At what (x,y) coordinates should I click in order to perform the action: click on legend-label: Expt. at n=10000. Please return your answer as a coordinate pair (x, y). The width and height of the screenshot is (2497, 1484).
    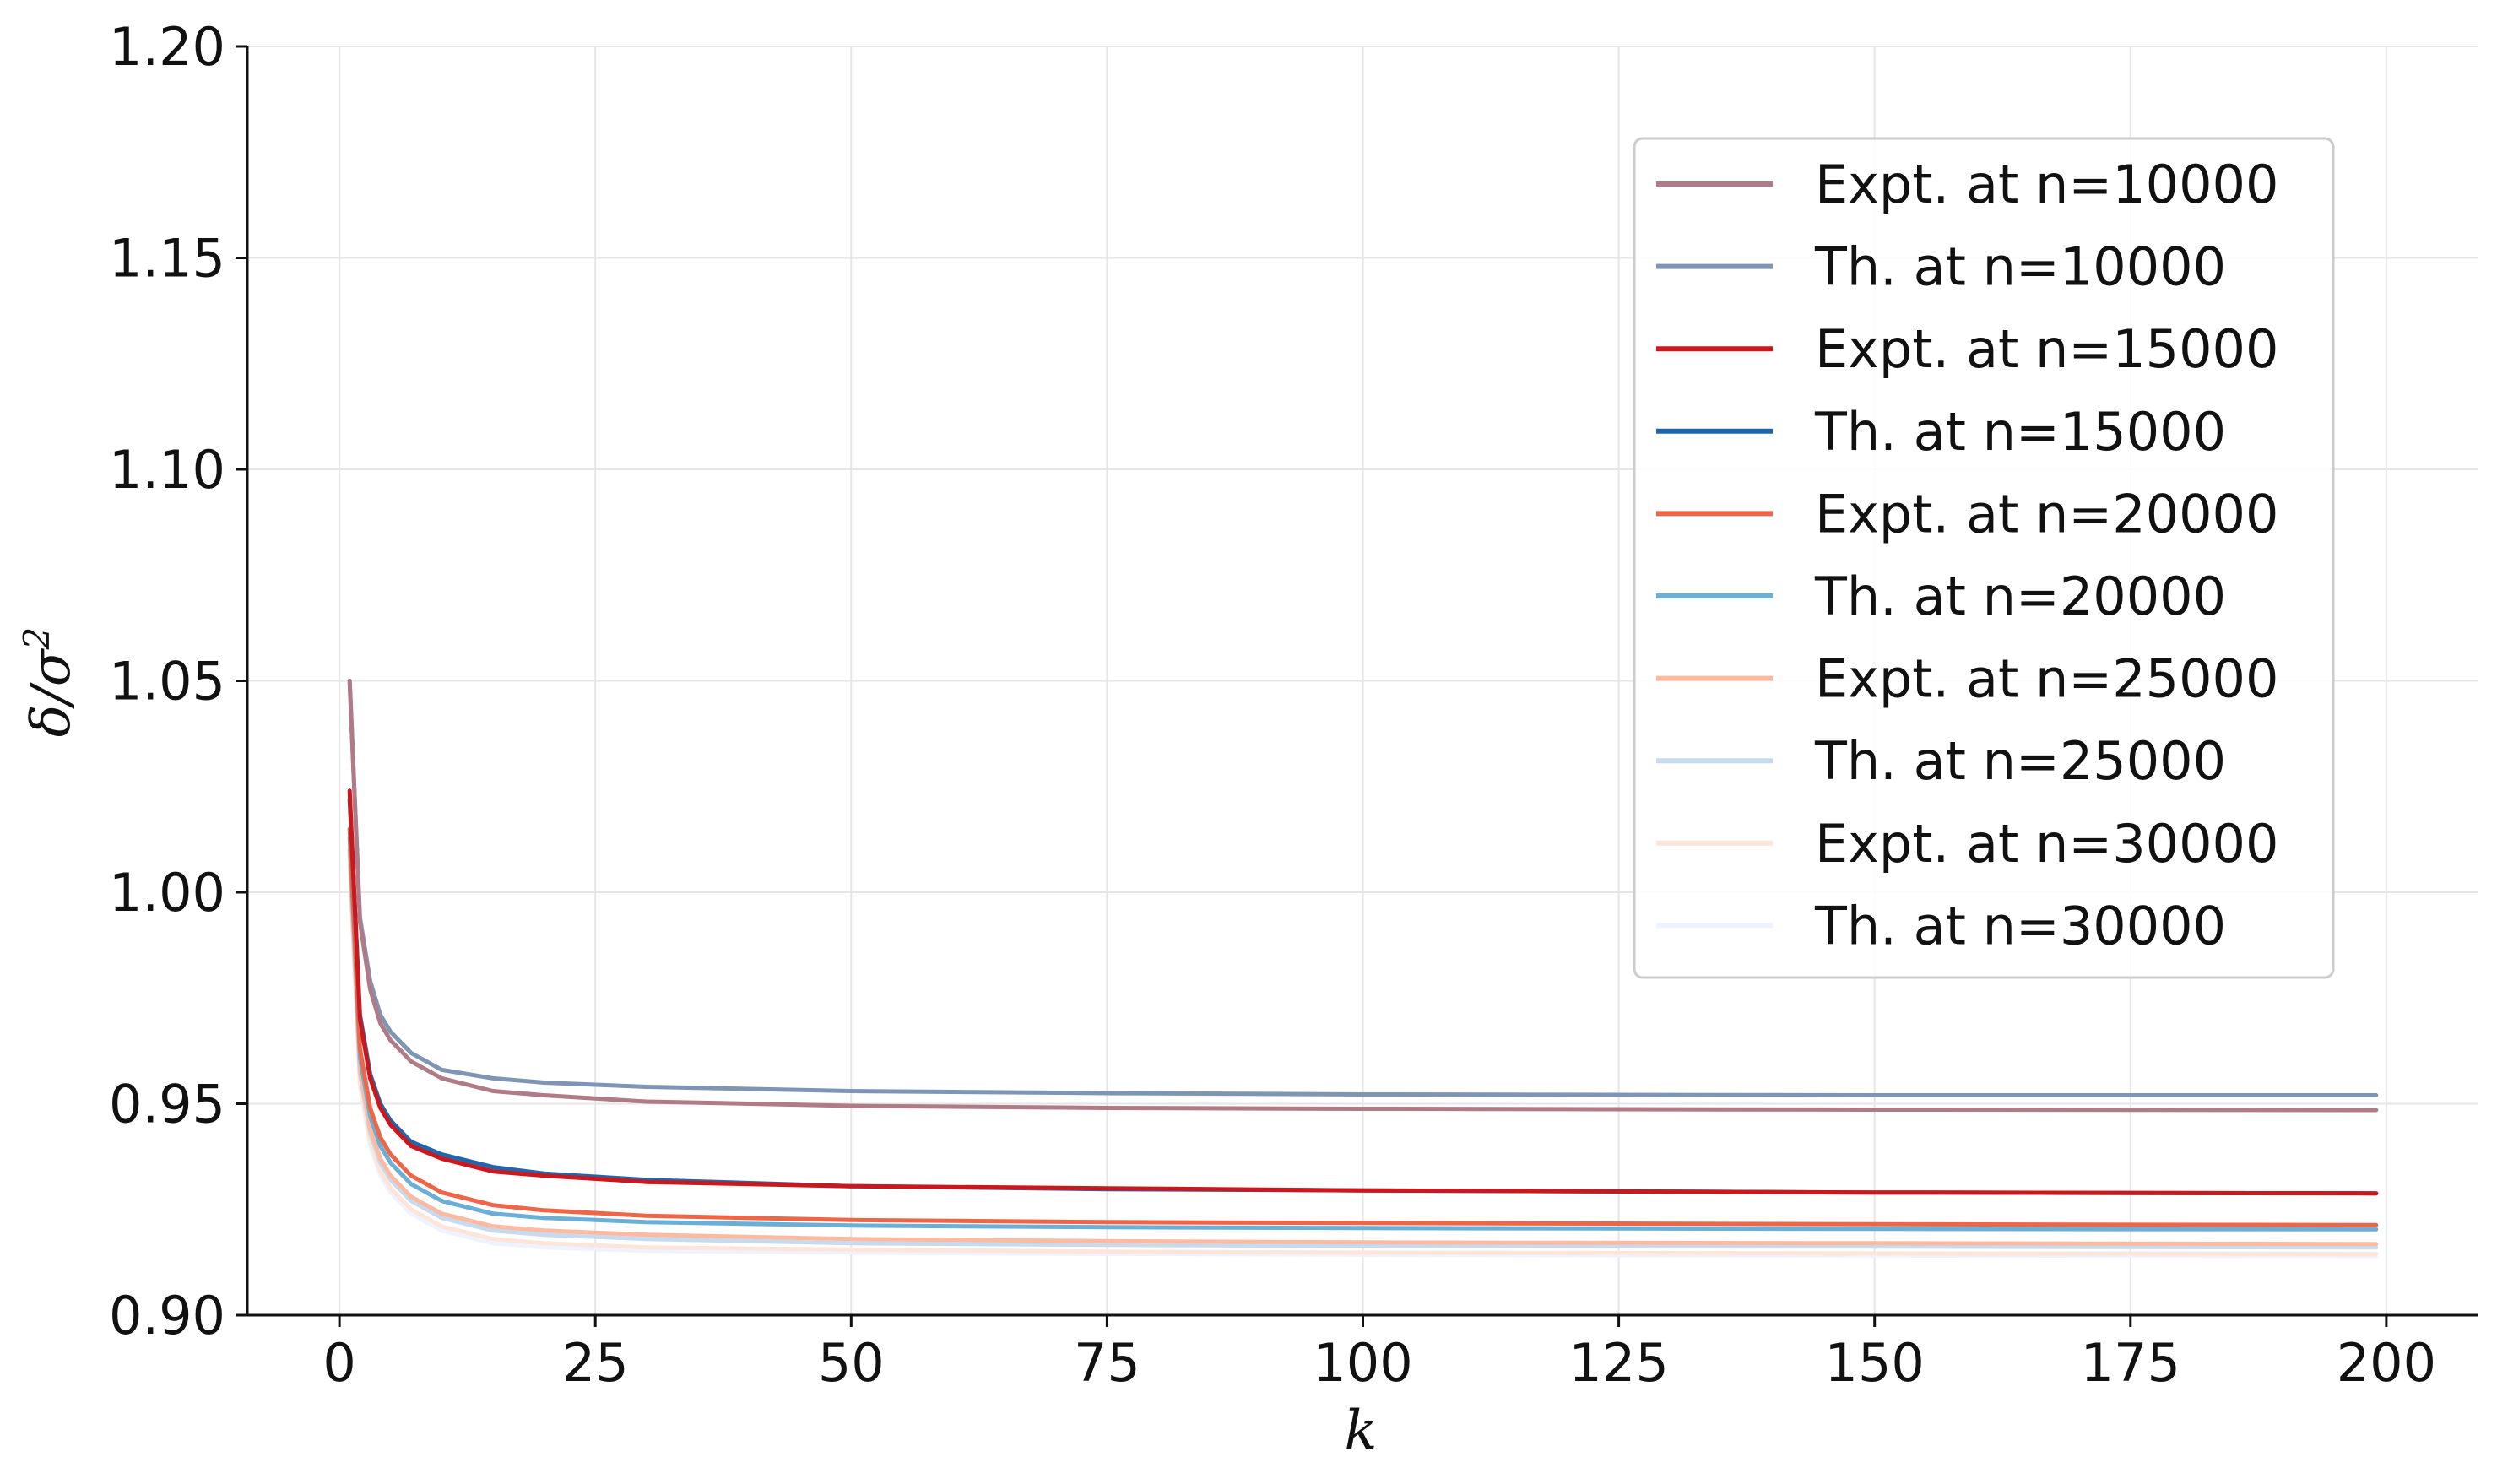
    Looking at the image, I should click on (2046, 184).